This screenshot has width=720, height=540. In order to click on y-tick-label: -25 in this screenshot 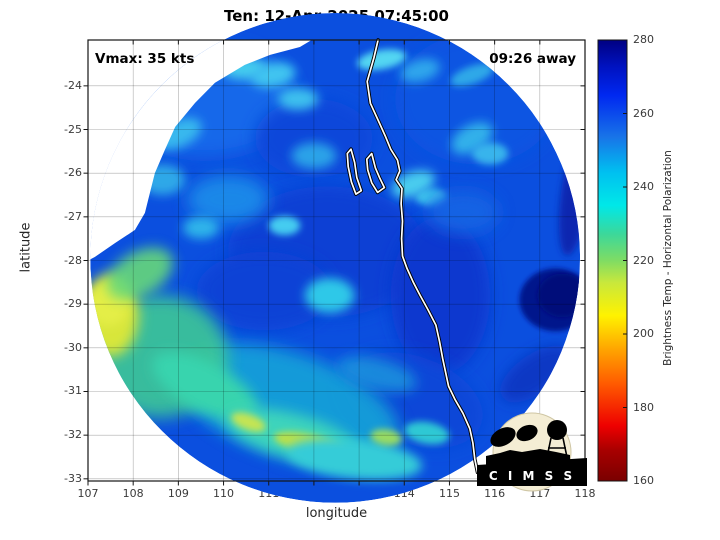, I will do `click(73, 129)`.